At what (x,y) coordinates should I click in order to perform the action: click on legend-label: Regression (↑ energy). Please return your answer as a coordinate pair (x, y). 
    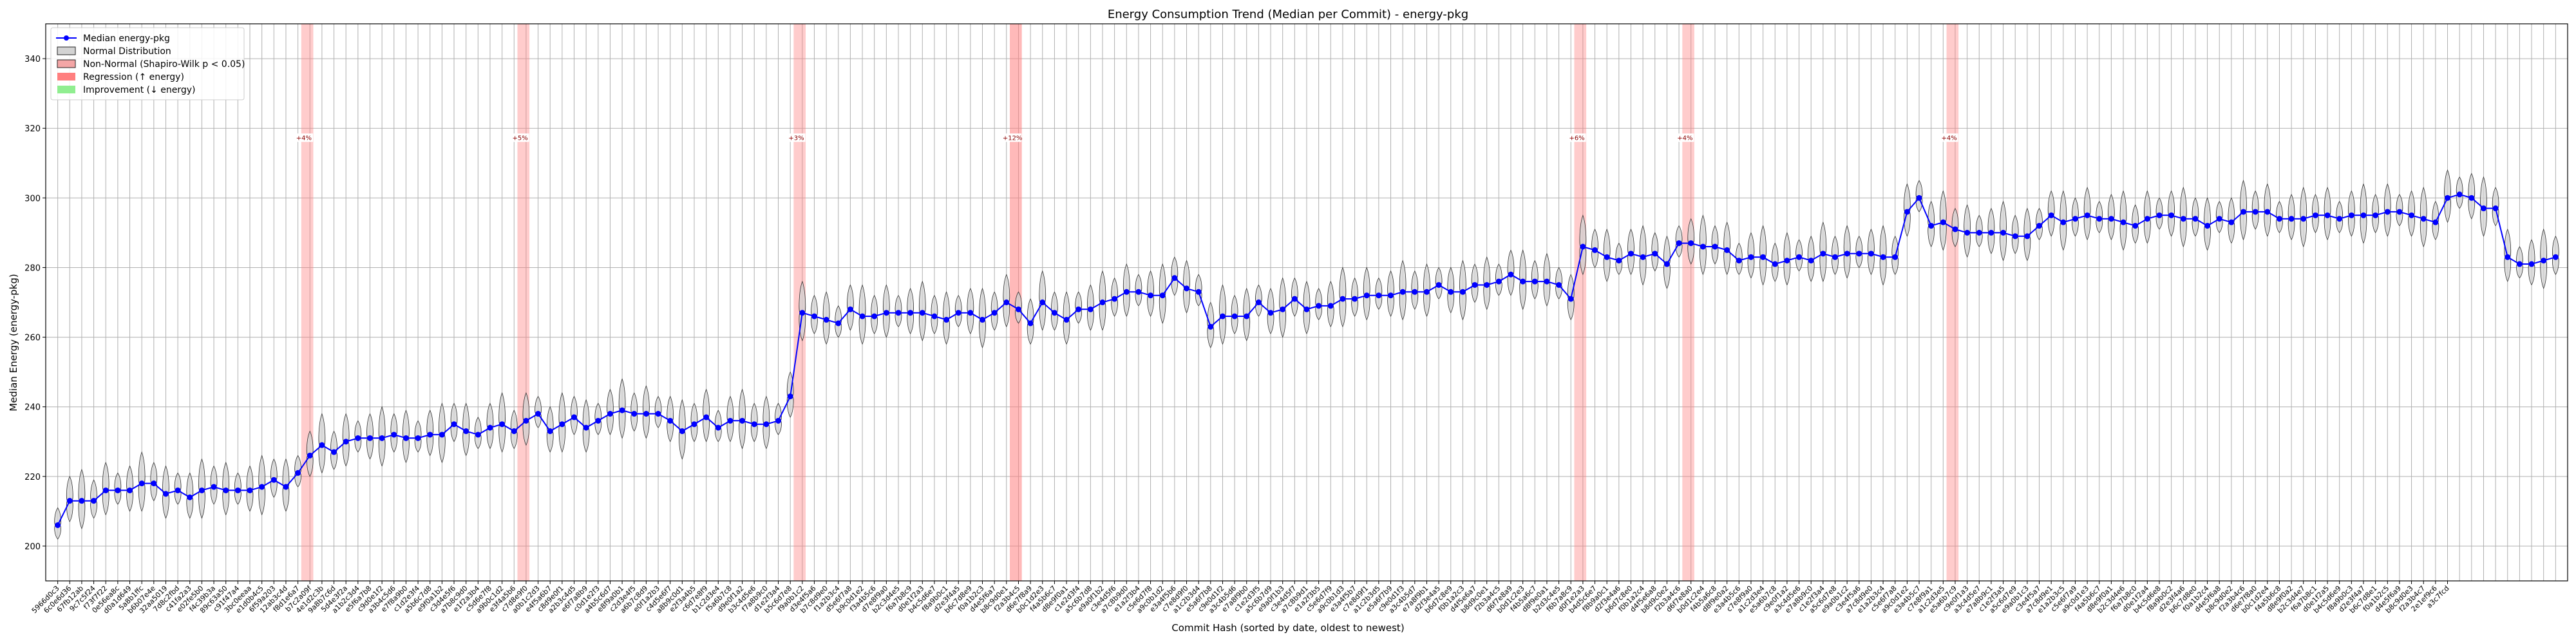
    Looking at the image, I should click on (133, 77).